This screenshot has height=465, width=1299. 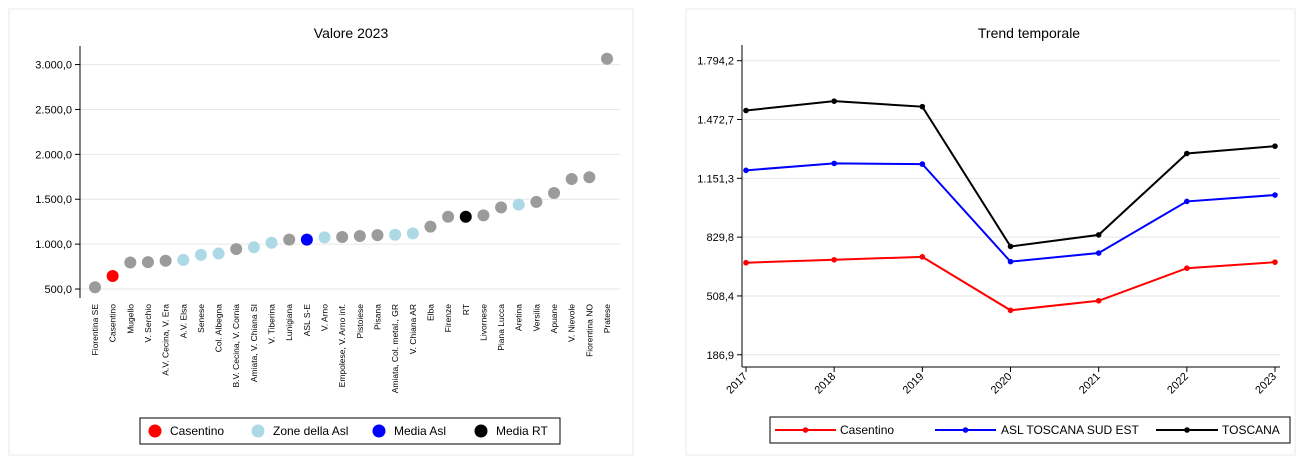 I want to click on scatter-x-label: V. Tiberina, so click(x=272, y=324).